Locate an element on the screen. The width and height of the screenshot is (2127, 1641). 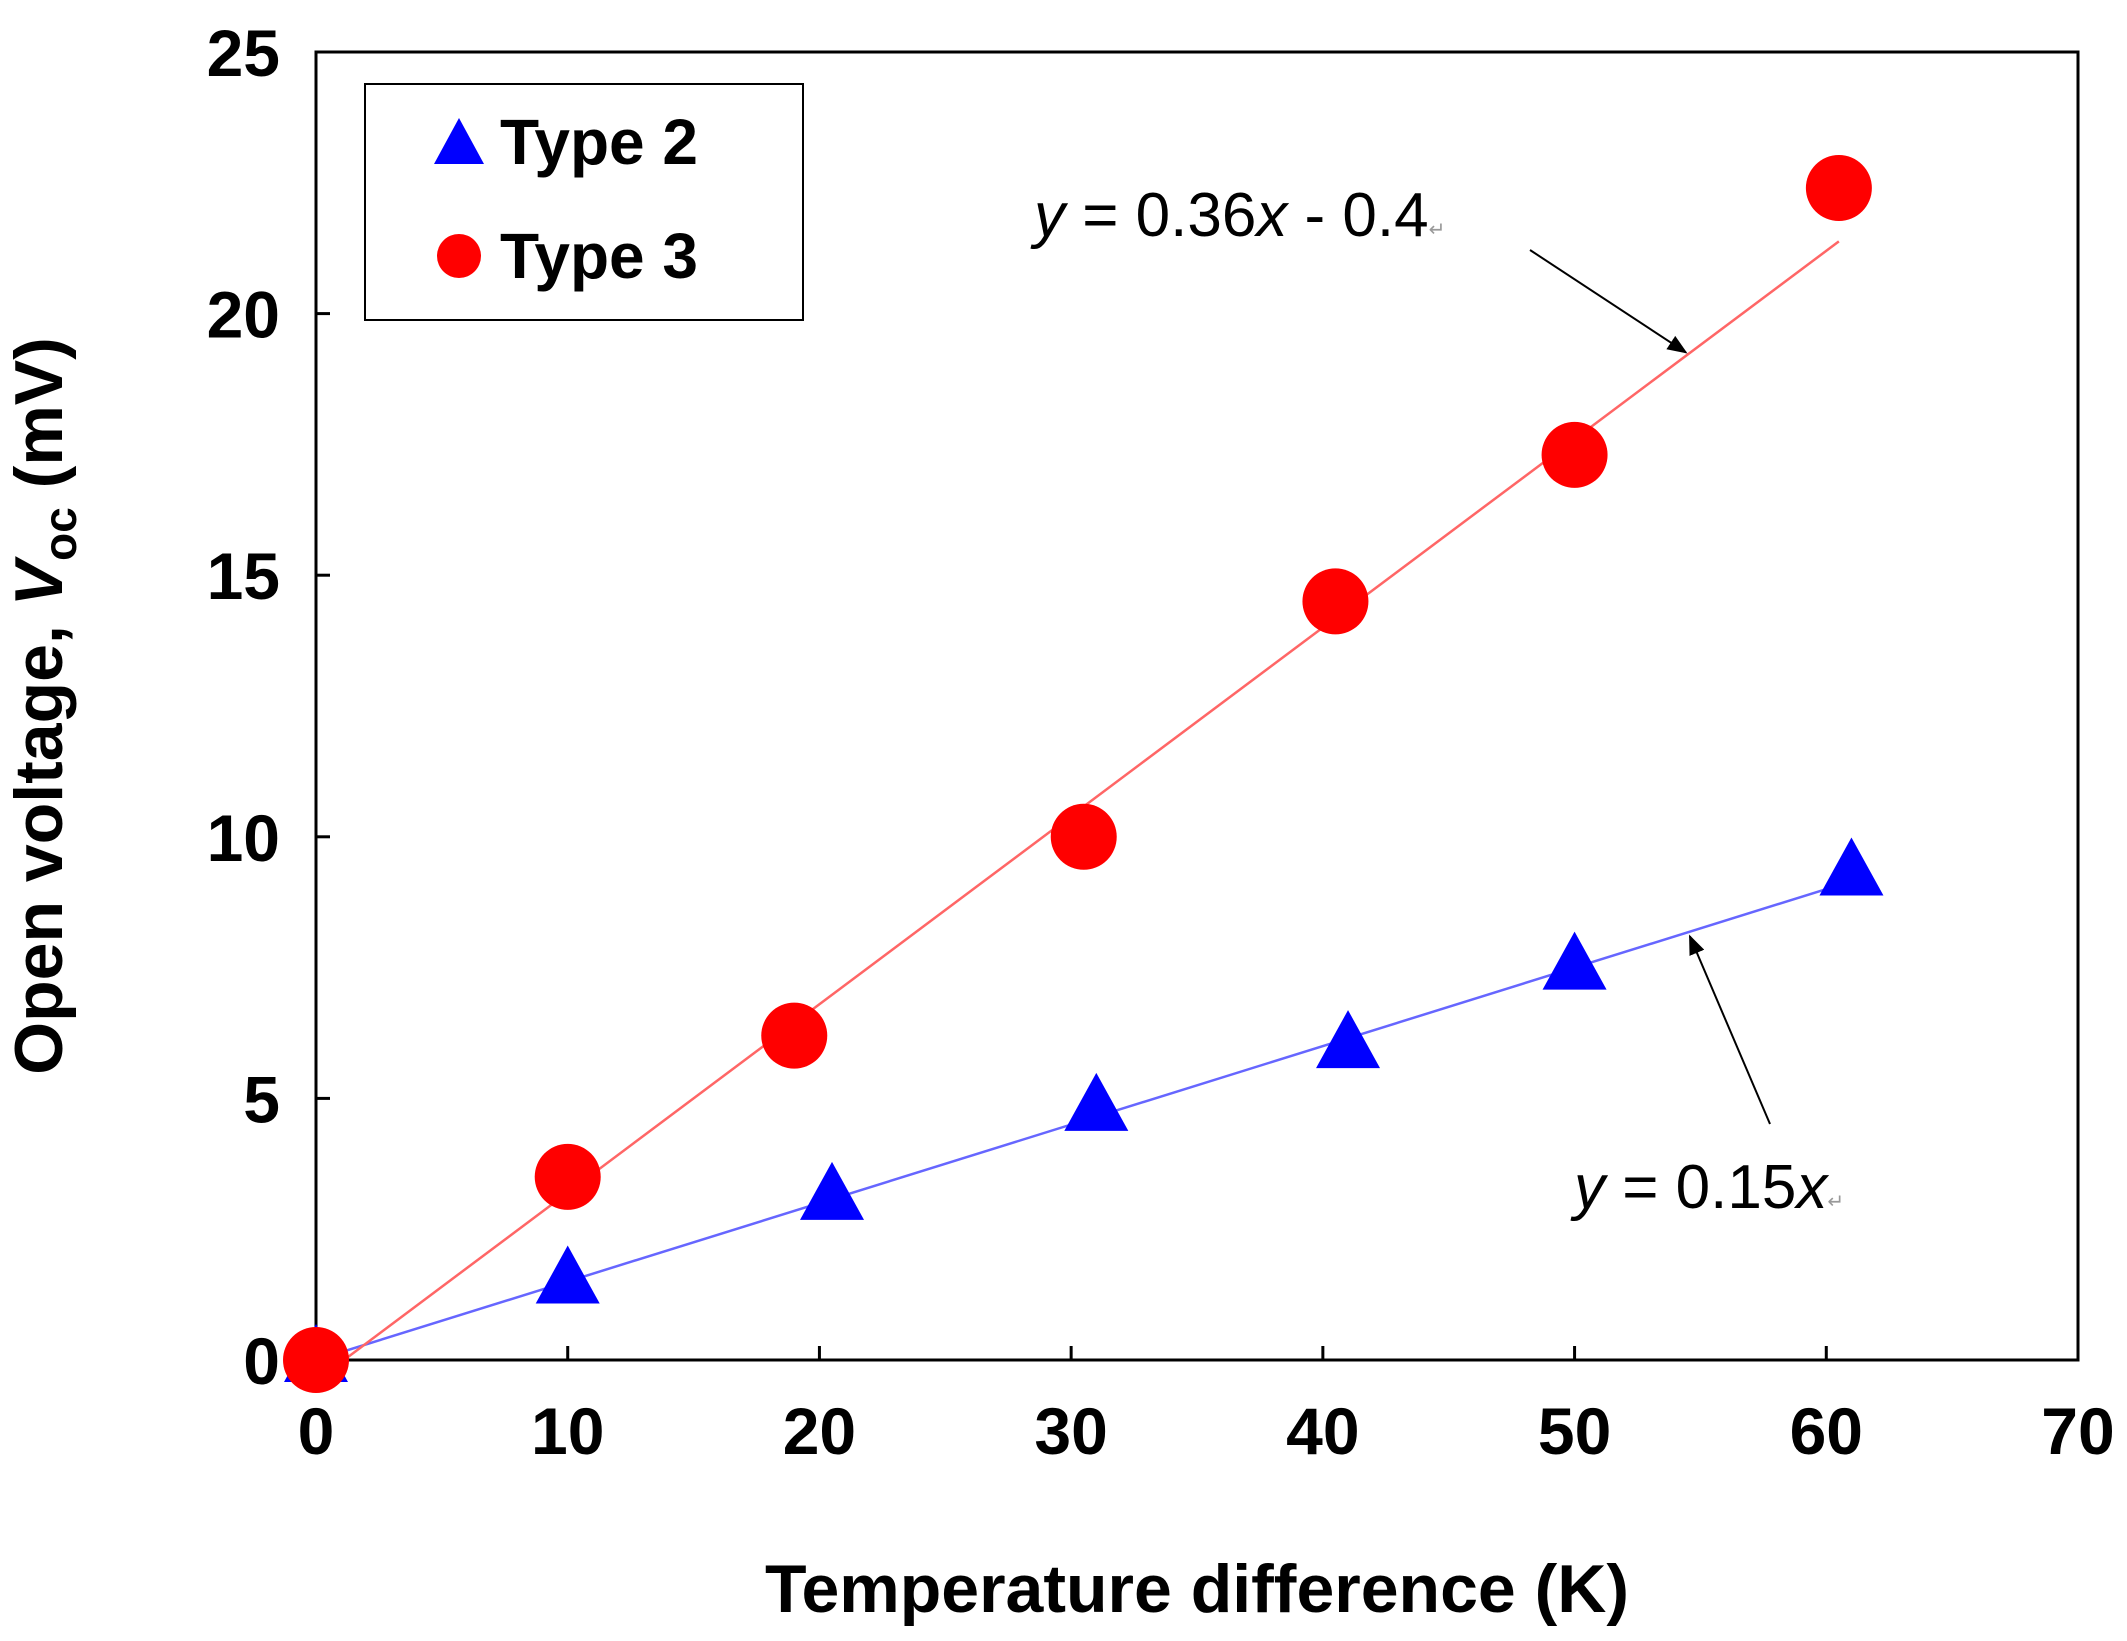
x-tick-label: 30 is located at coordinates (1070, 1431).